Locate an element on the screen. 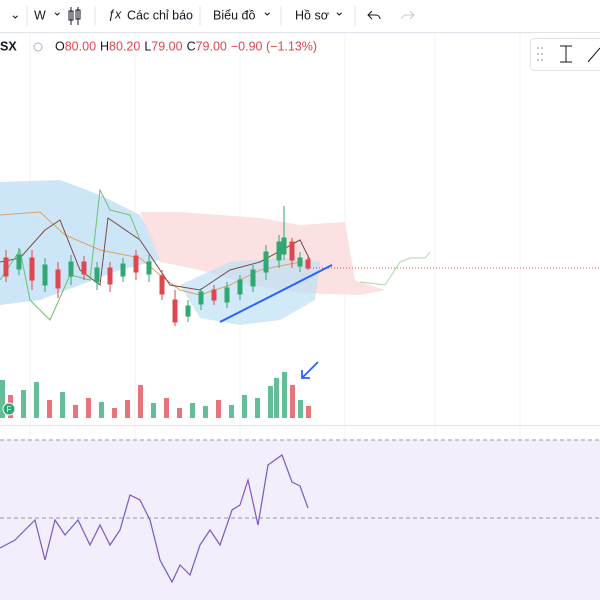 The height and width of the screenshot is (600, 600). chart-type-button: Biểu đồ is located at coordinates (234, 15).